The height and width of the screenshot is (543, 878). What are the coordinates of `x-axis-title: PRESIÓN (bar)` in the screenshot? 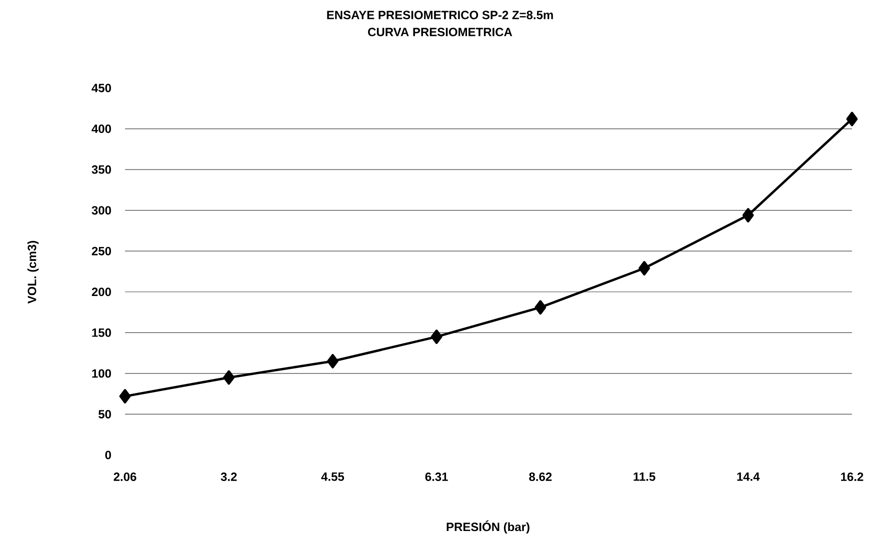 It's located at (488, 527).